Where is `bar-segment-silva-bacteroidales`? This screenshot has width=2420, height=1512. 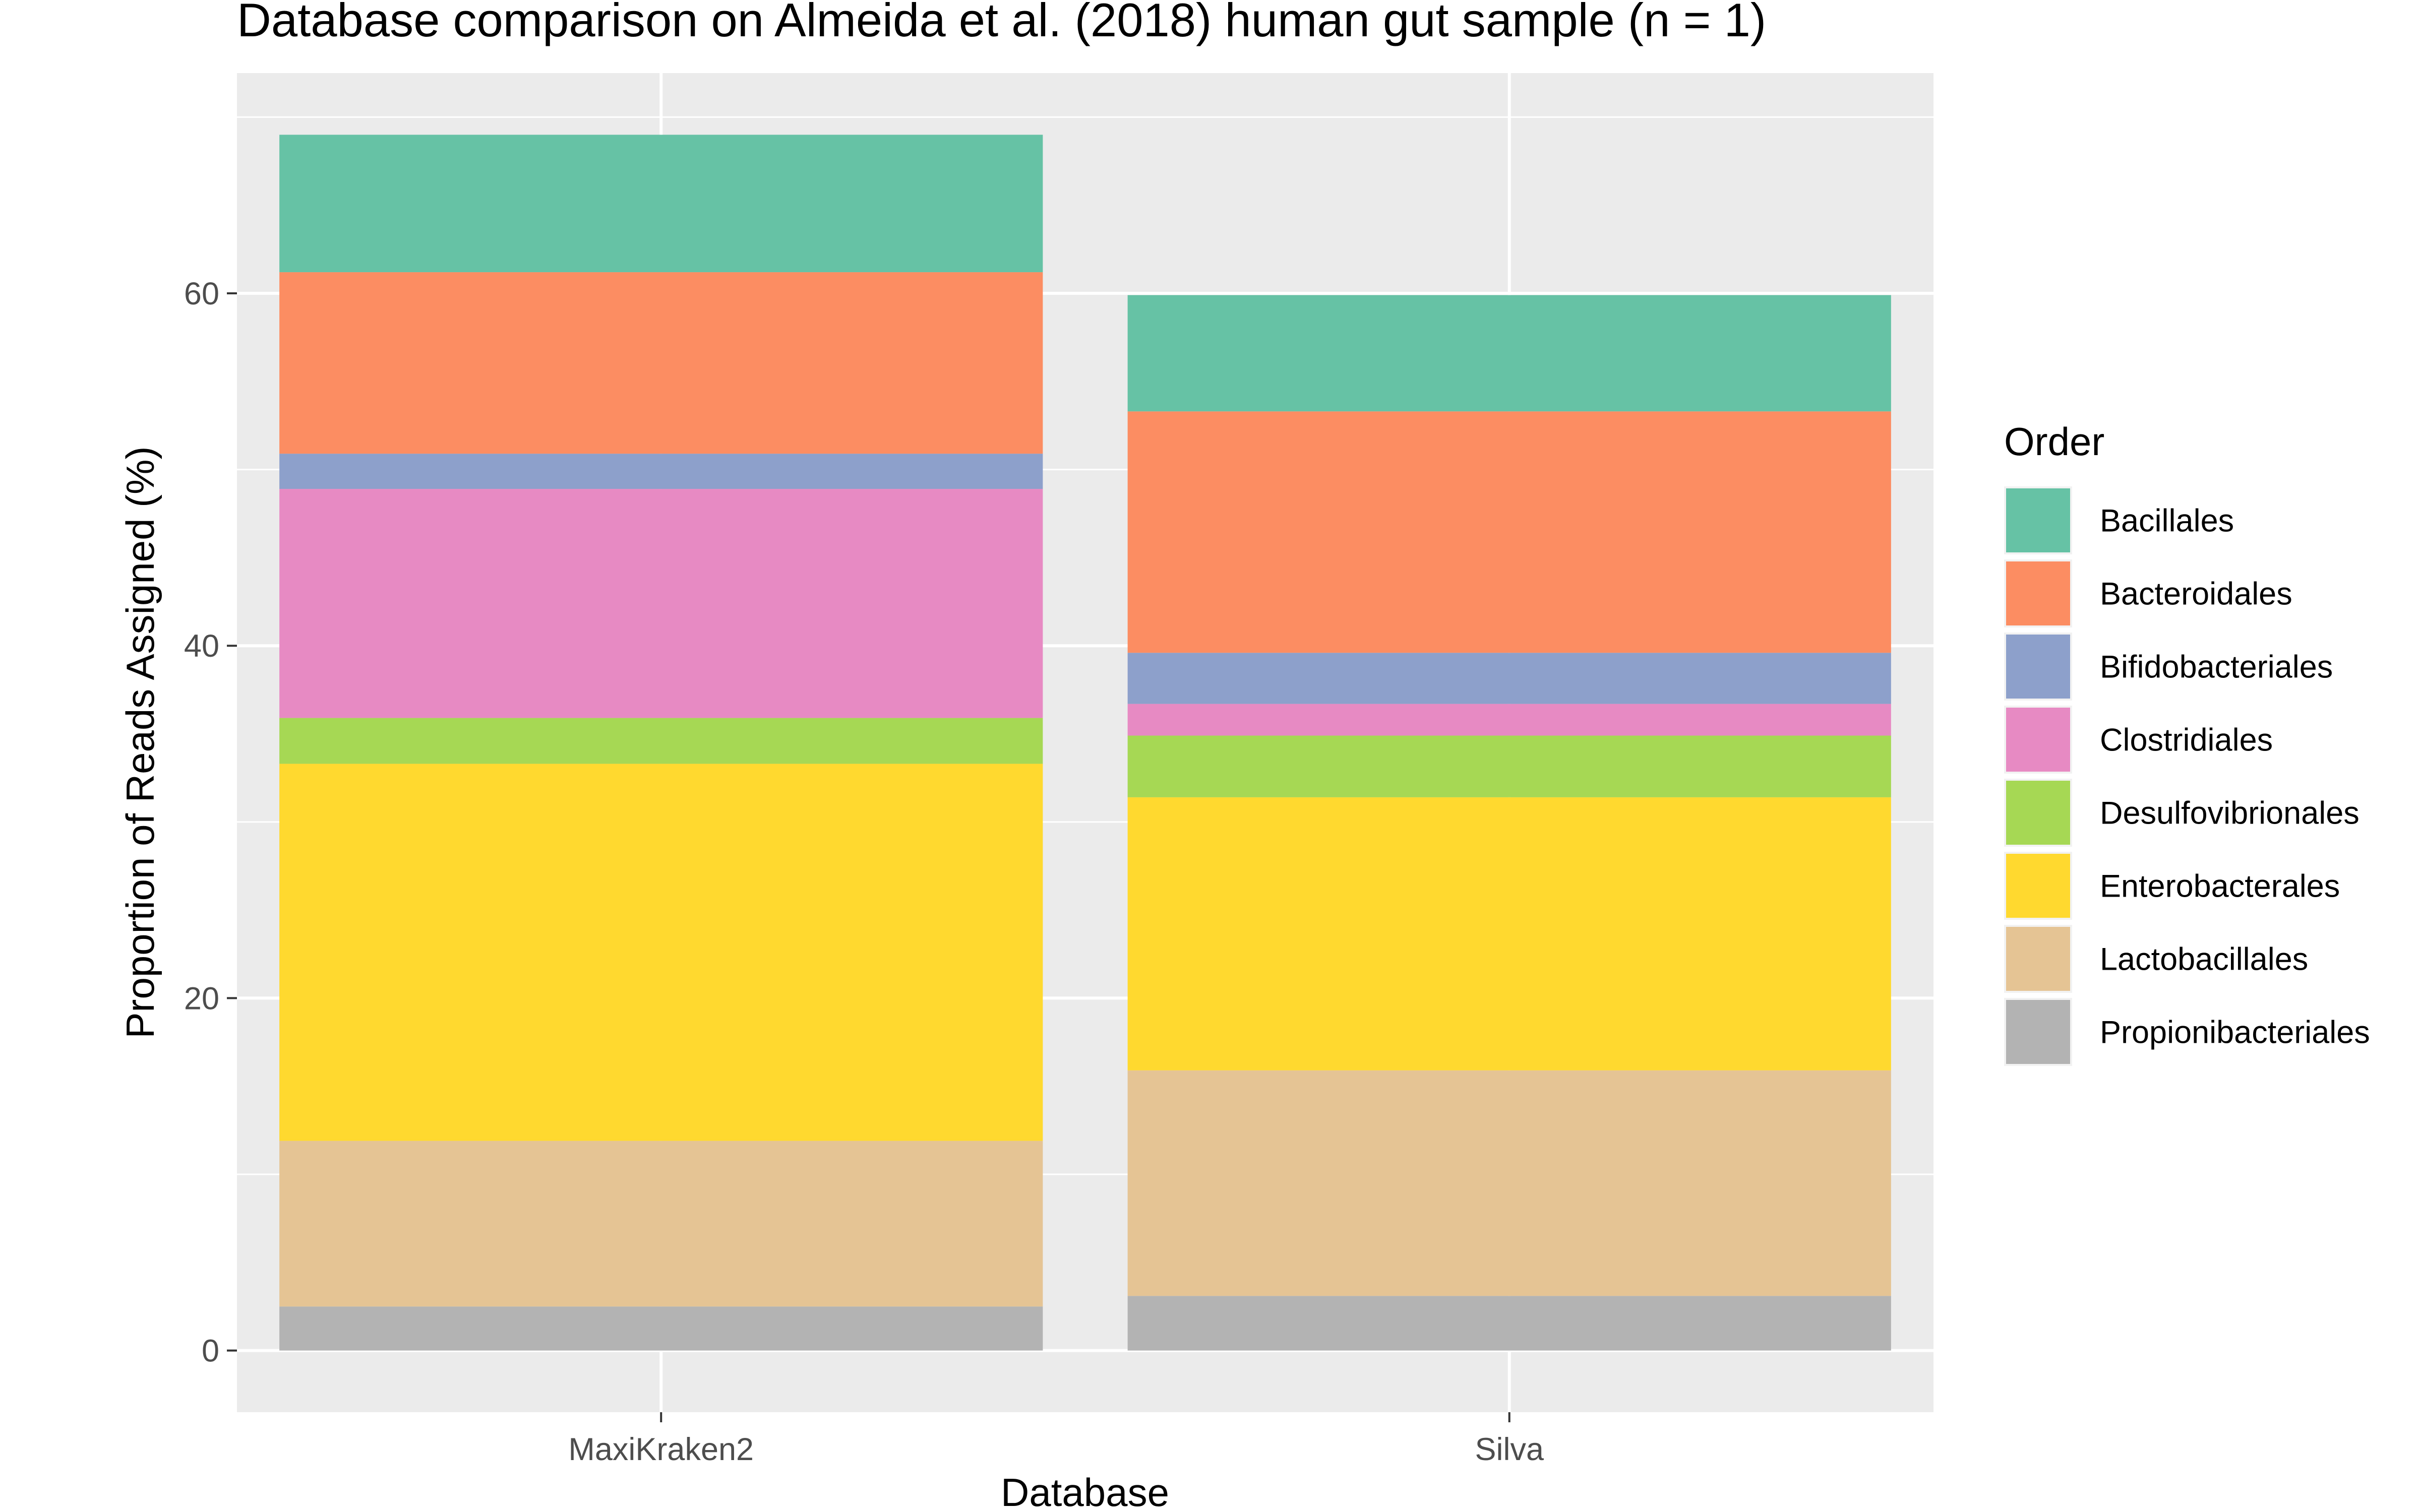 bar-segment-silva-bacteroidales is located at coordinates (1509, 532).